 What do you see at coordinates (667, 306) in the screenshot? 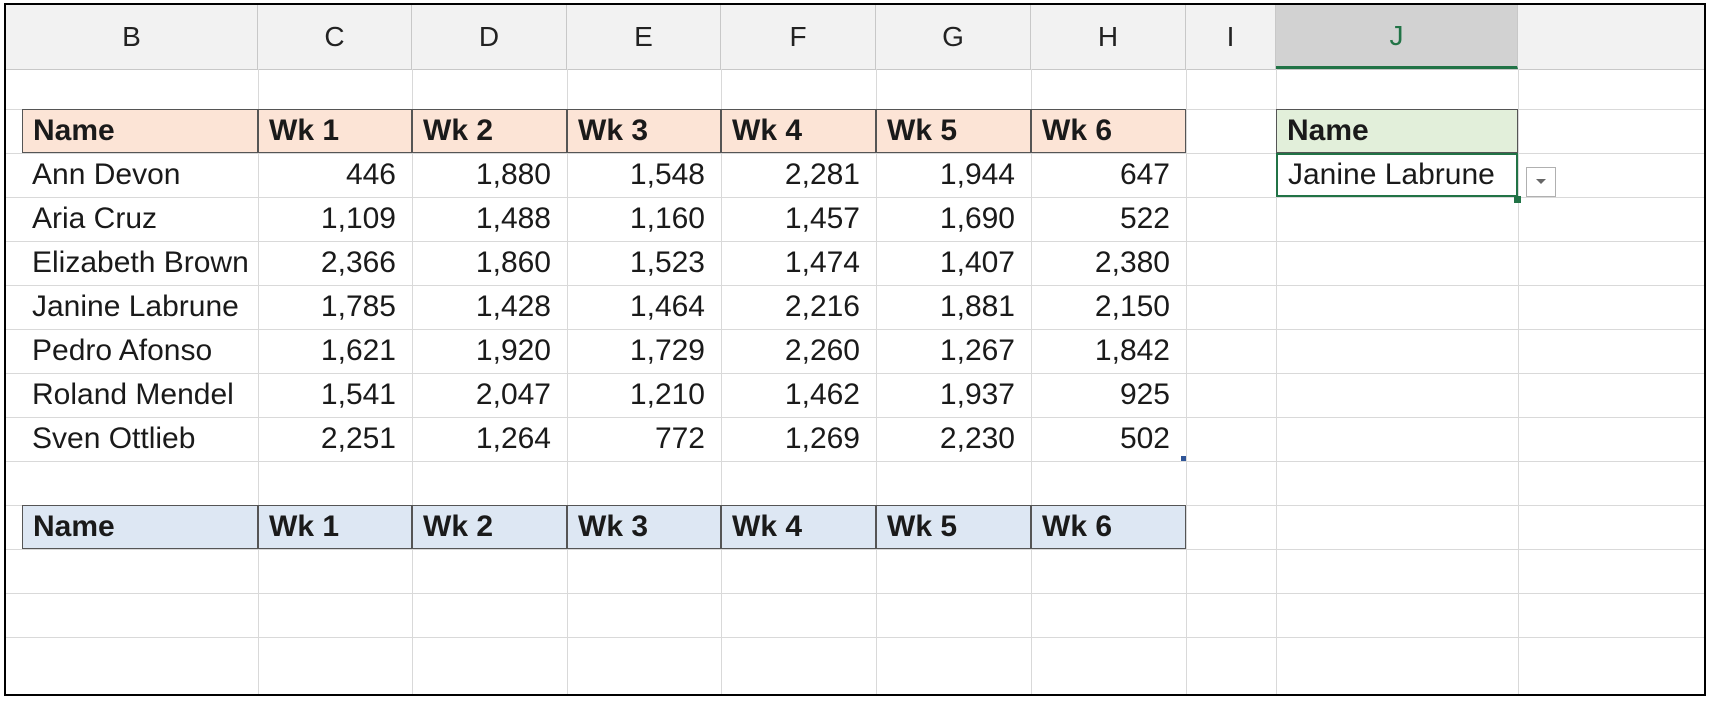
I see `table-cell: 1,464` at bounding box center [667, 306].